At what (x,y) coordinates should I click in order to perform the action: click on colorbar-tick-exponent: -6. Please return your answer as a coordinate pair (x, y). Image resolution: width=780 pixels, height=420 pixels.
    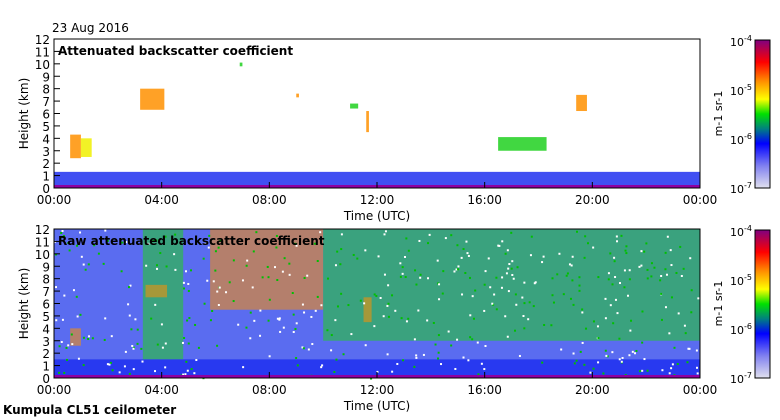
    Looking at the image, I should click on (748, 136).